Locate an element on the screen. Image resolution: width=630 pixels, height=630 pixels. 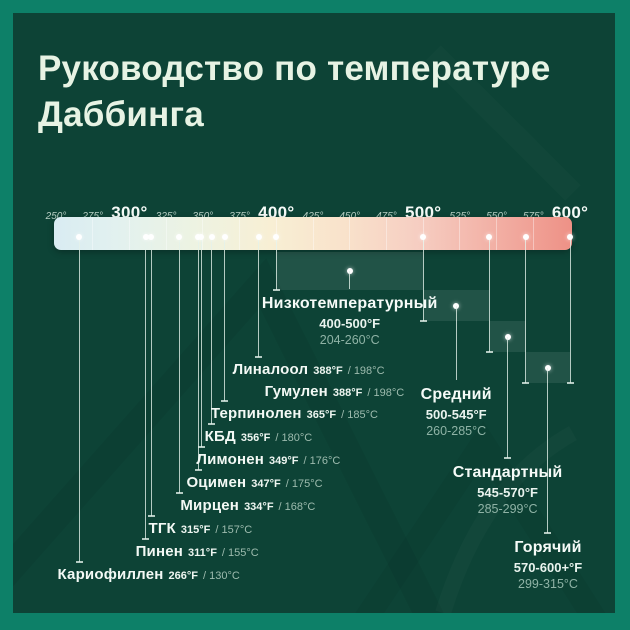
compound-celsius: / 130°C is located at coordinates (221, 576).